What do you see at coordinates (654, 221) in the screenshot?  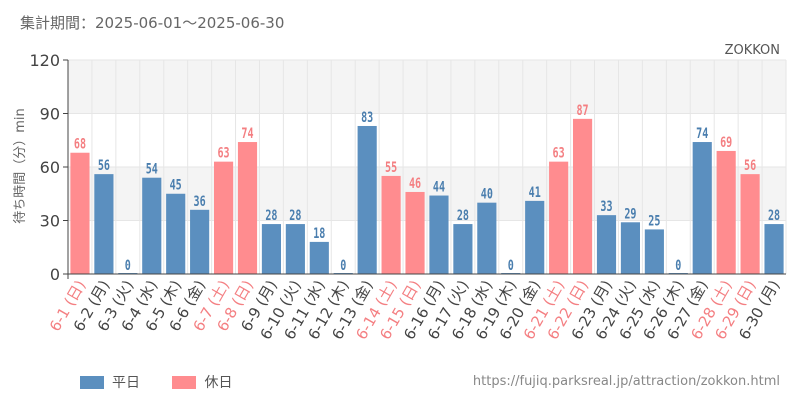 I see `bar-value-label: 25` at bounding box center [654, 221].